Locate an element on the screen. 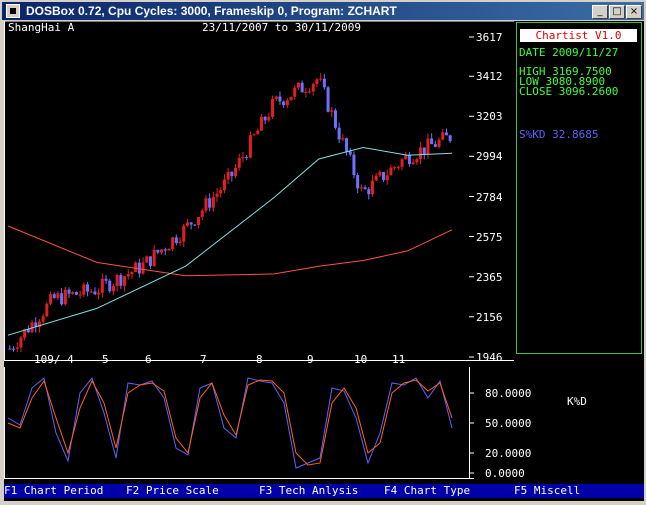  chart-date-range: 23/11/2007 to 30/11/2009 is located at coordinates (281, 27).